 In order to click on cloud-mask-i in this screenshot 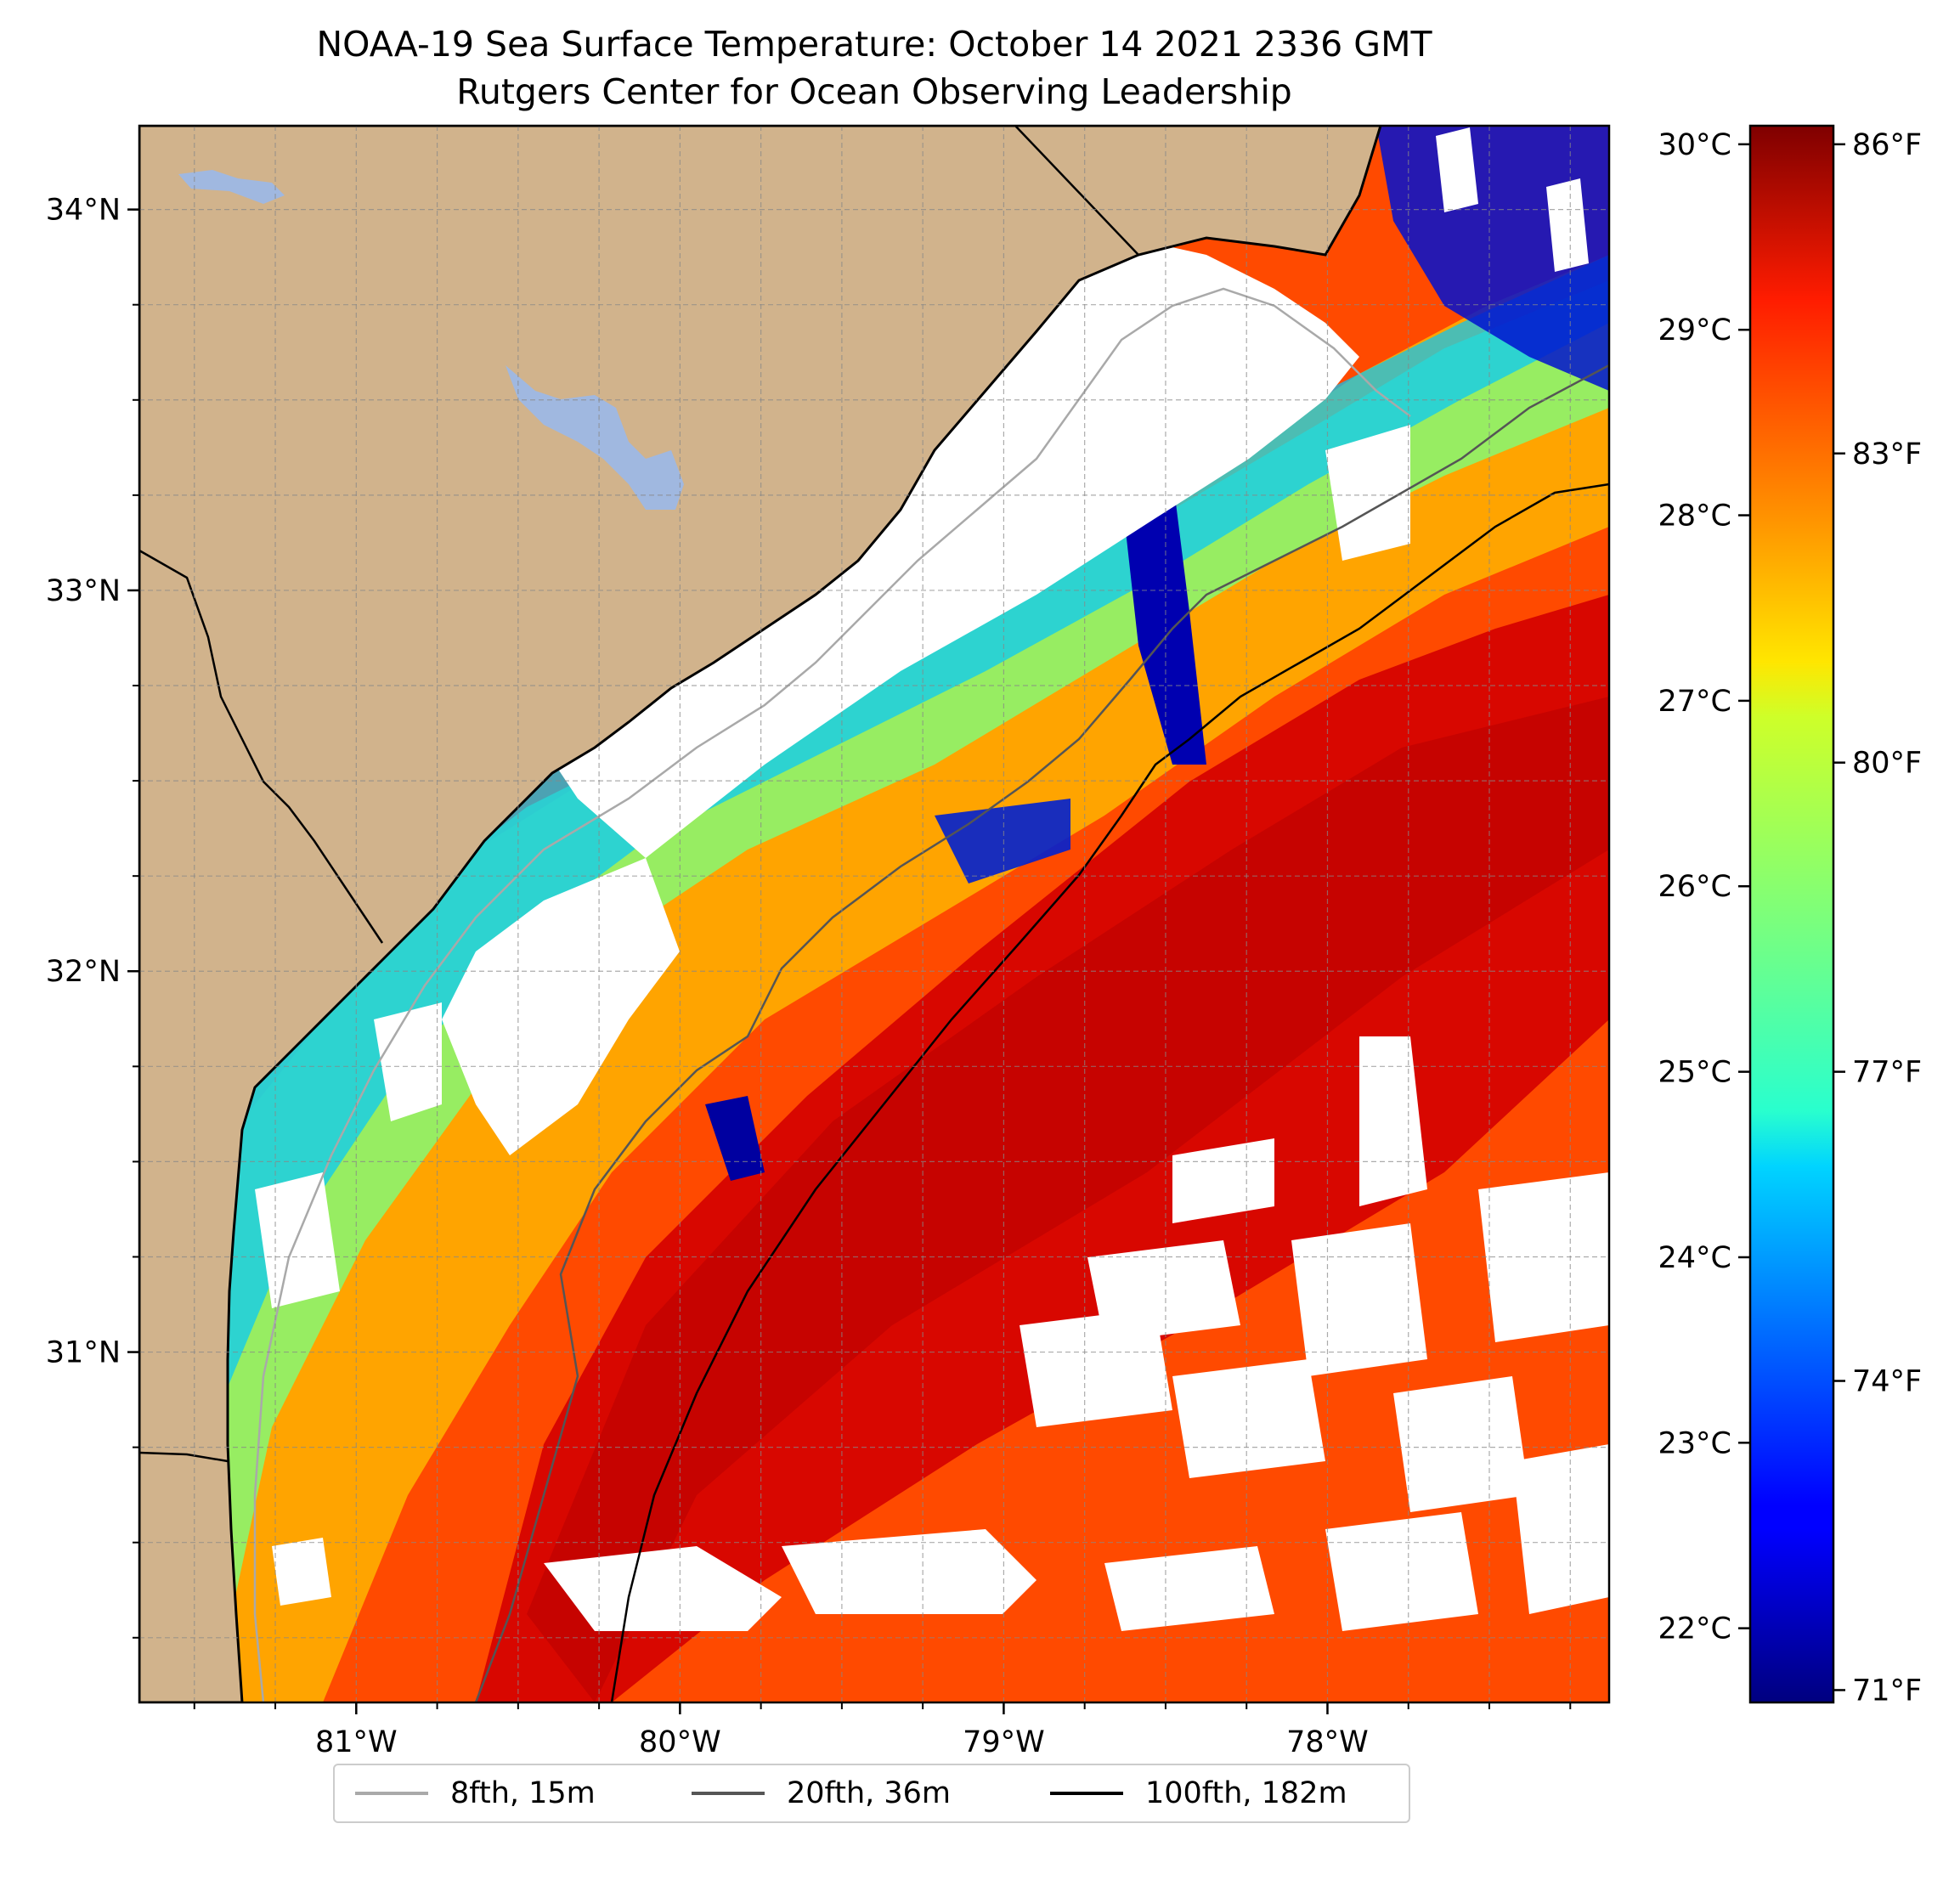, I will do `click(1461, 1444)`.